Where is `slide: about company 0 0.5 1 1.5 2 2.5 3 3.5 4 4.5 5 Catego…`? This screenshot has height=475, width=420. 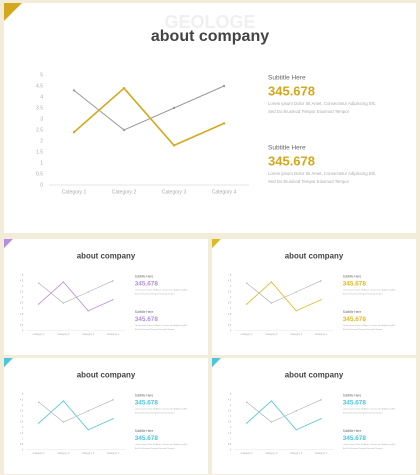 slide: about company 0 0.5 1 1.5 2 2.5 3 3.5 4 4.5 5 Catego… is located at coordinates (314, 416).